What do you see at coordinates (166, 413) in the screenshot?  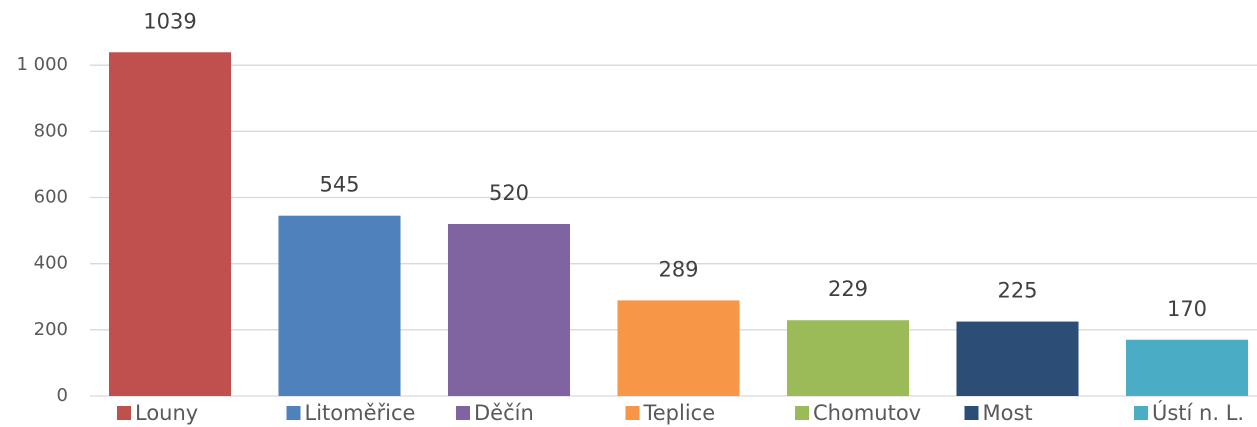 I see `legend-label: Louny` at bounding box center [166, 413].